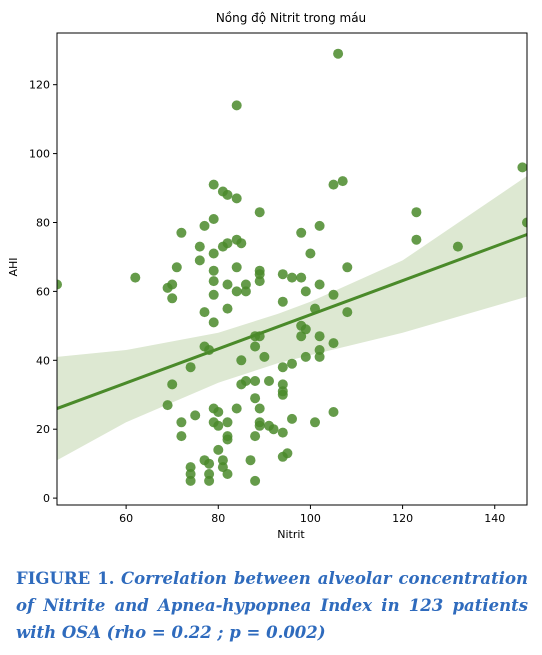 The height and width of the screenshot is (655, 542). I want to click on chart-title: Nồng độ Nitrit trong máu, so click(291, 18).